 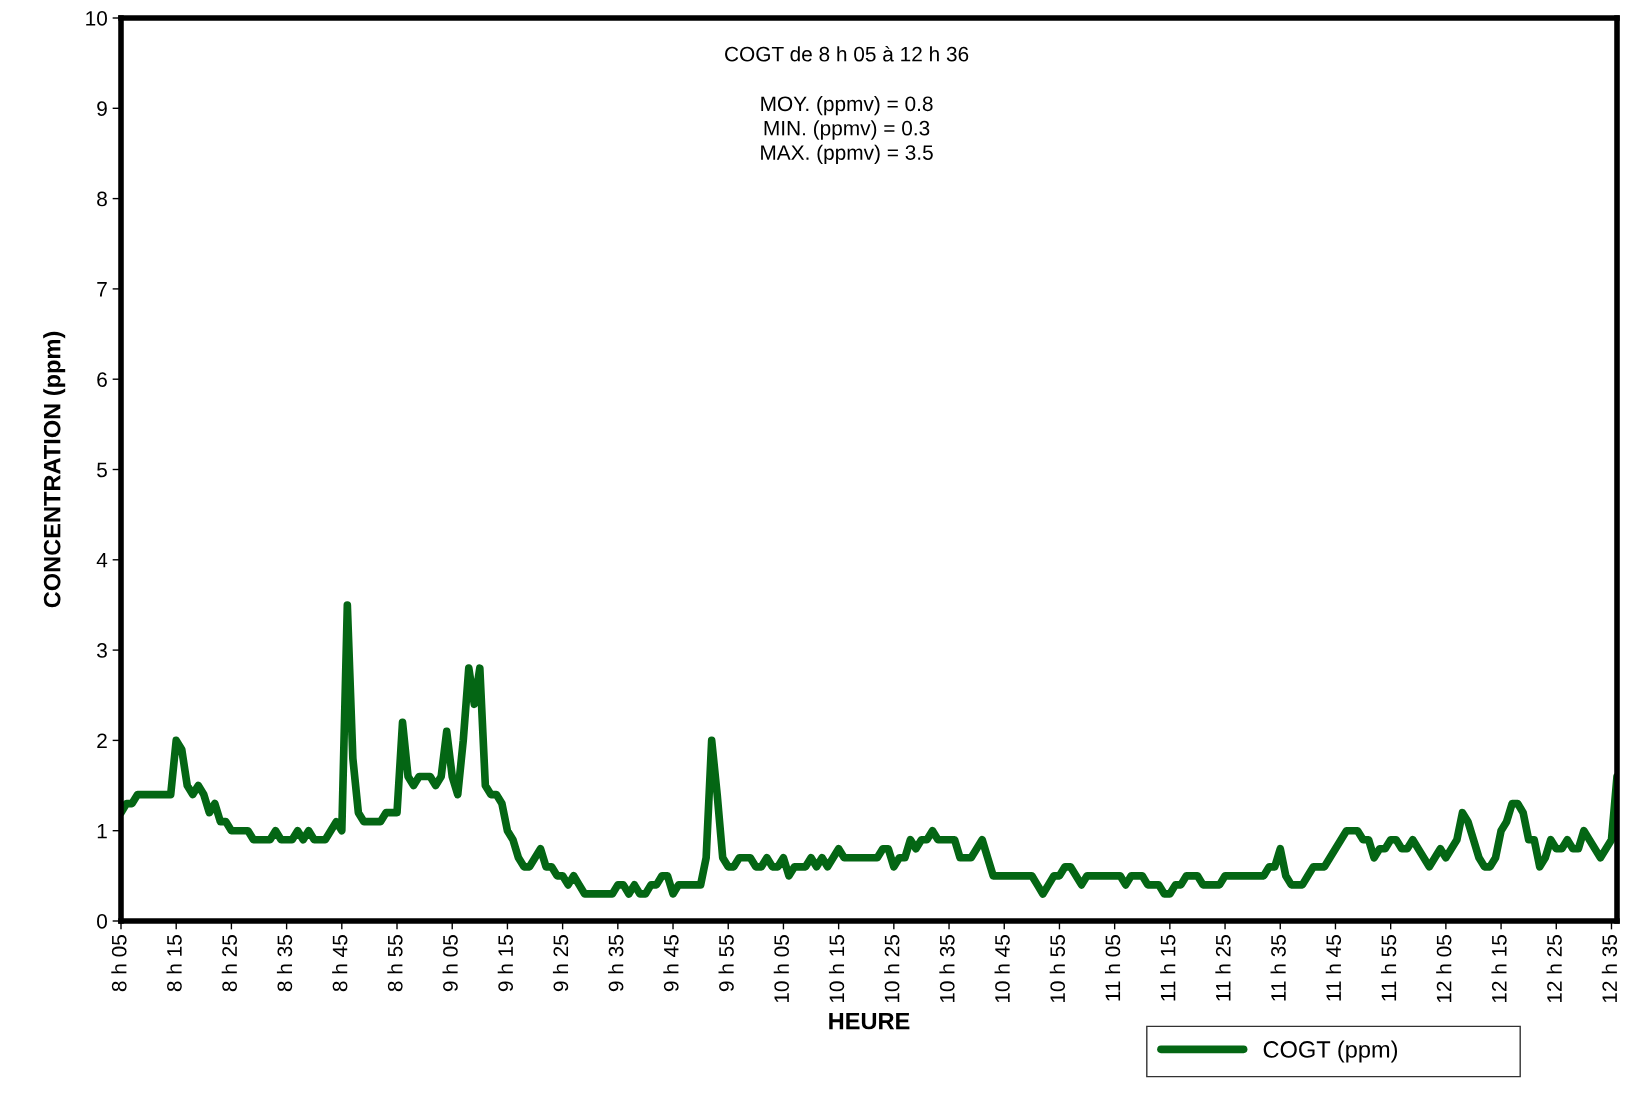 What do you see at coordinates (102, 109) in the screenshot?
I see `y-tick-label: 9` at bounding box center [102, 109].